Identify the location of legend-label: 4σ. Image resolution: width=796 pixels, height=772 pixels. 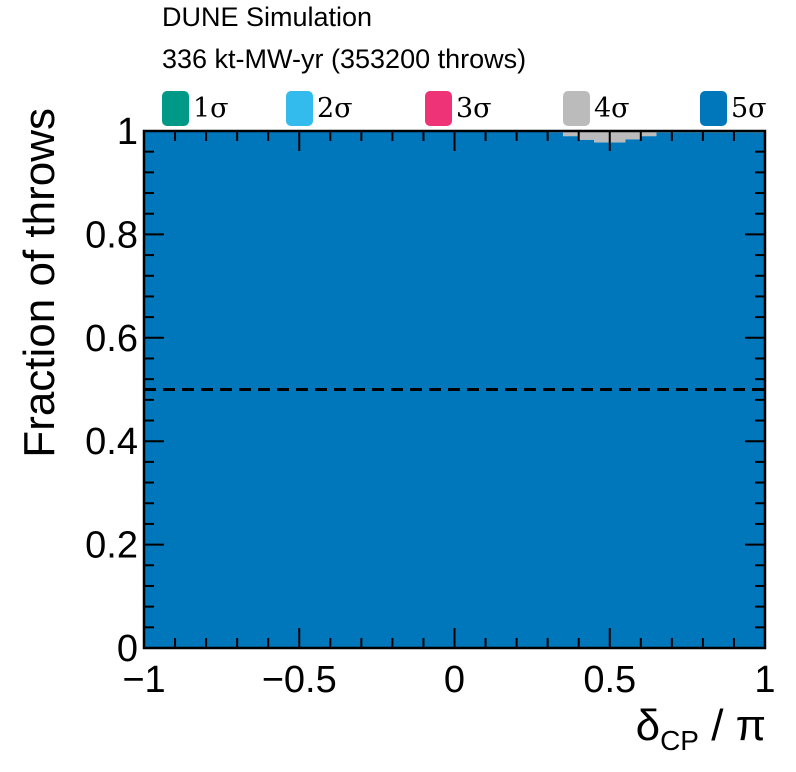
(612, 108).